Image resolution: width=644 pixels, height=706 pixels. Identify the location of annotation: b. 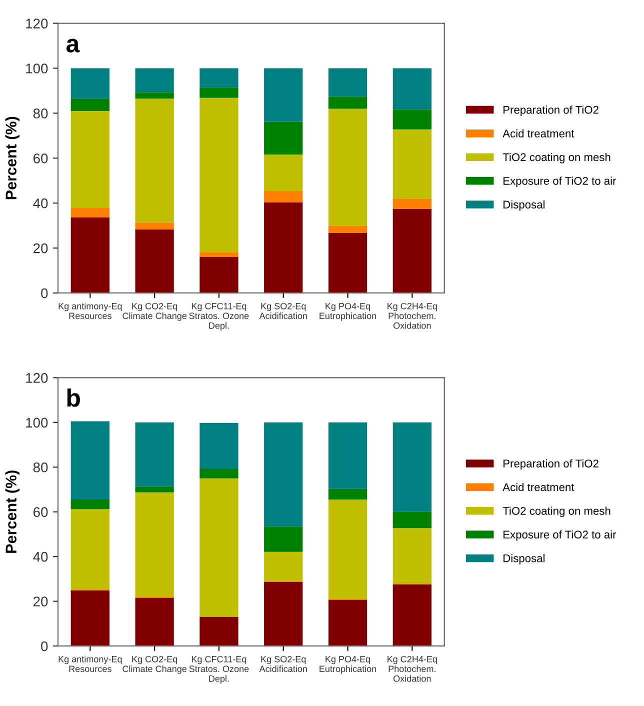
(73, 397).